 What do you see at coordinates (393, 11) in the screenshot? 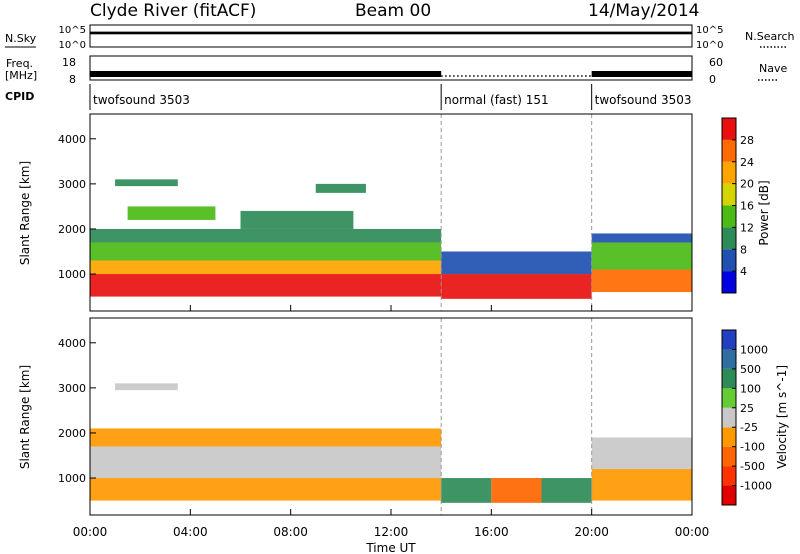
I see `beam-title: Beam 00` at bounding box center [393, 11].